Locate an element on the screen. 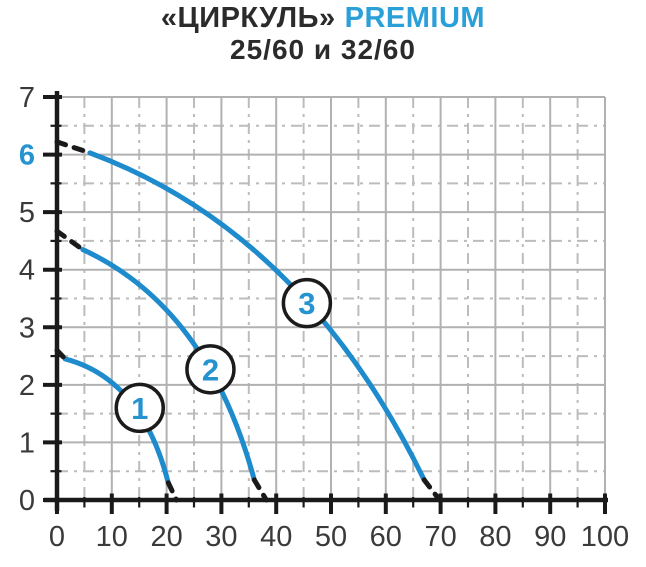 This screenshot has width=646, height=567. chart-title-block: «ЦИРКУЛЬ» PREMIUM 25/60 и 32/60 is located at coordinates (323, 34).